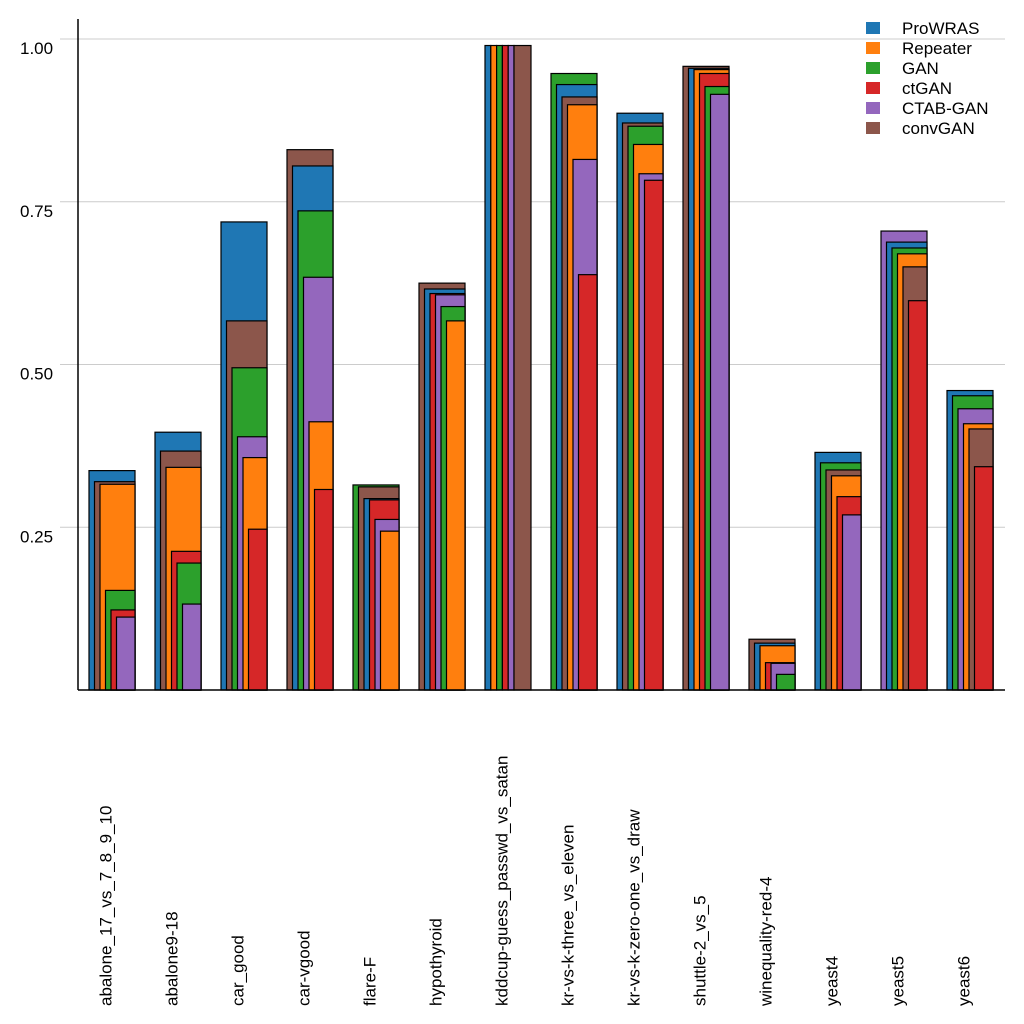 This screenshot has width=1024, height=1024. Describe the element at coordinates (945, 108) in the screenshot. I see `legend-label: CTAB-GAN` at that location.